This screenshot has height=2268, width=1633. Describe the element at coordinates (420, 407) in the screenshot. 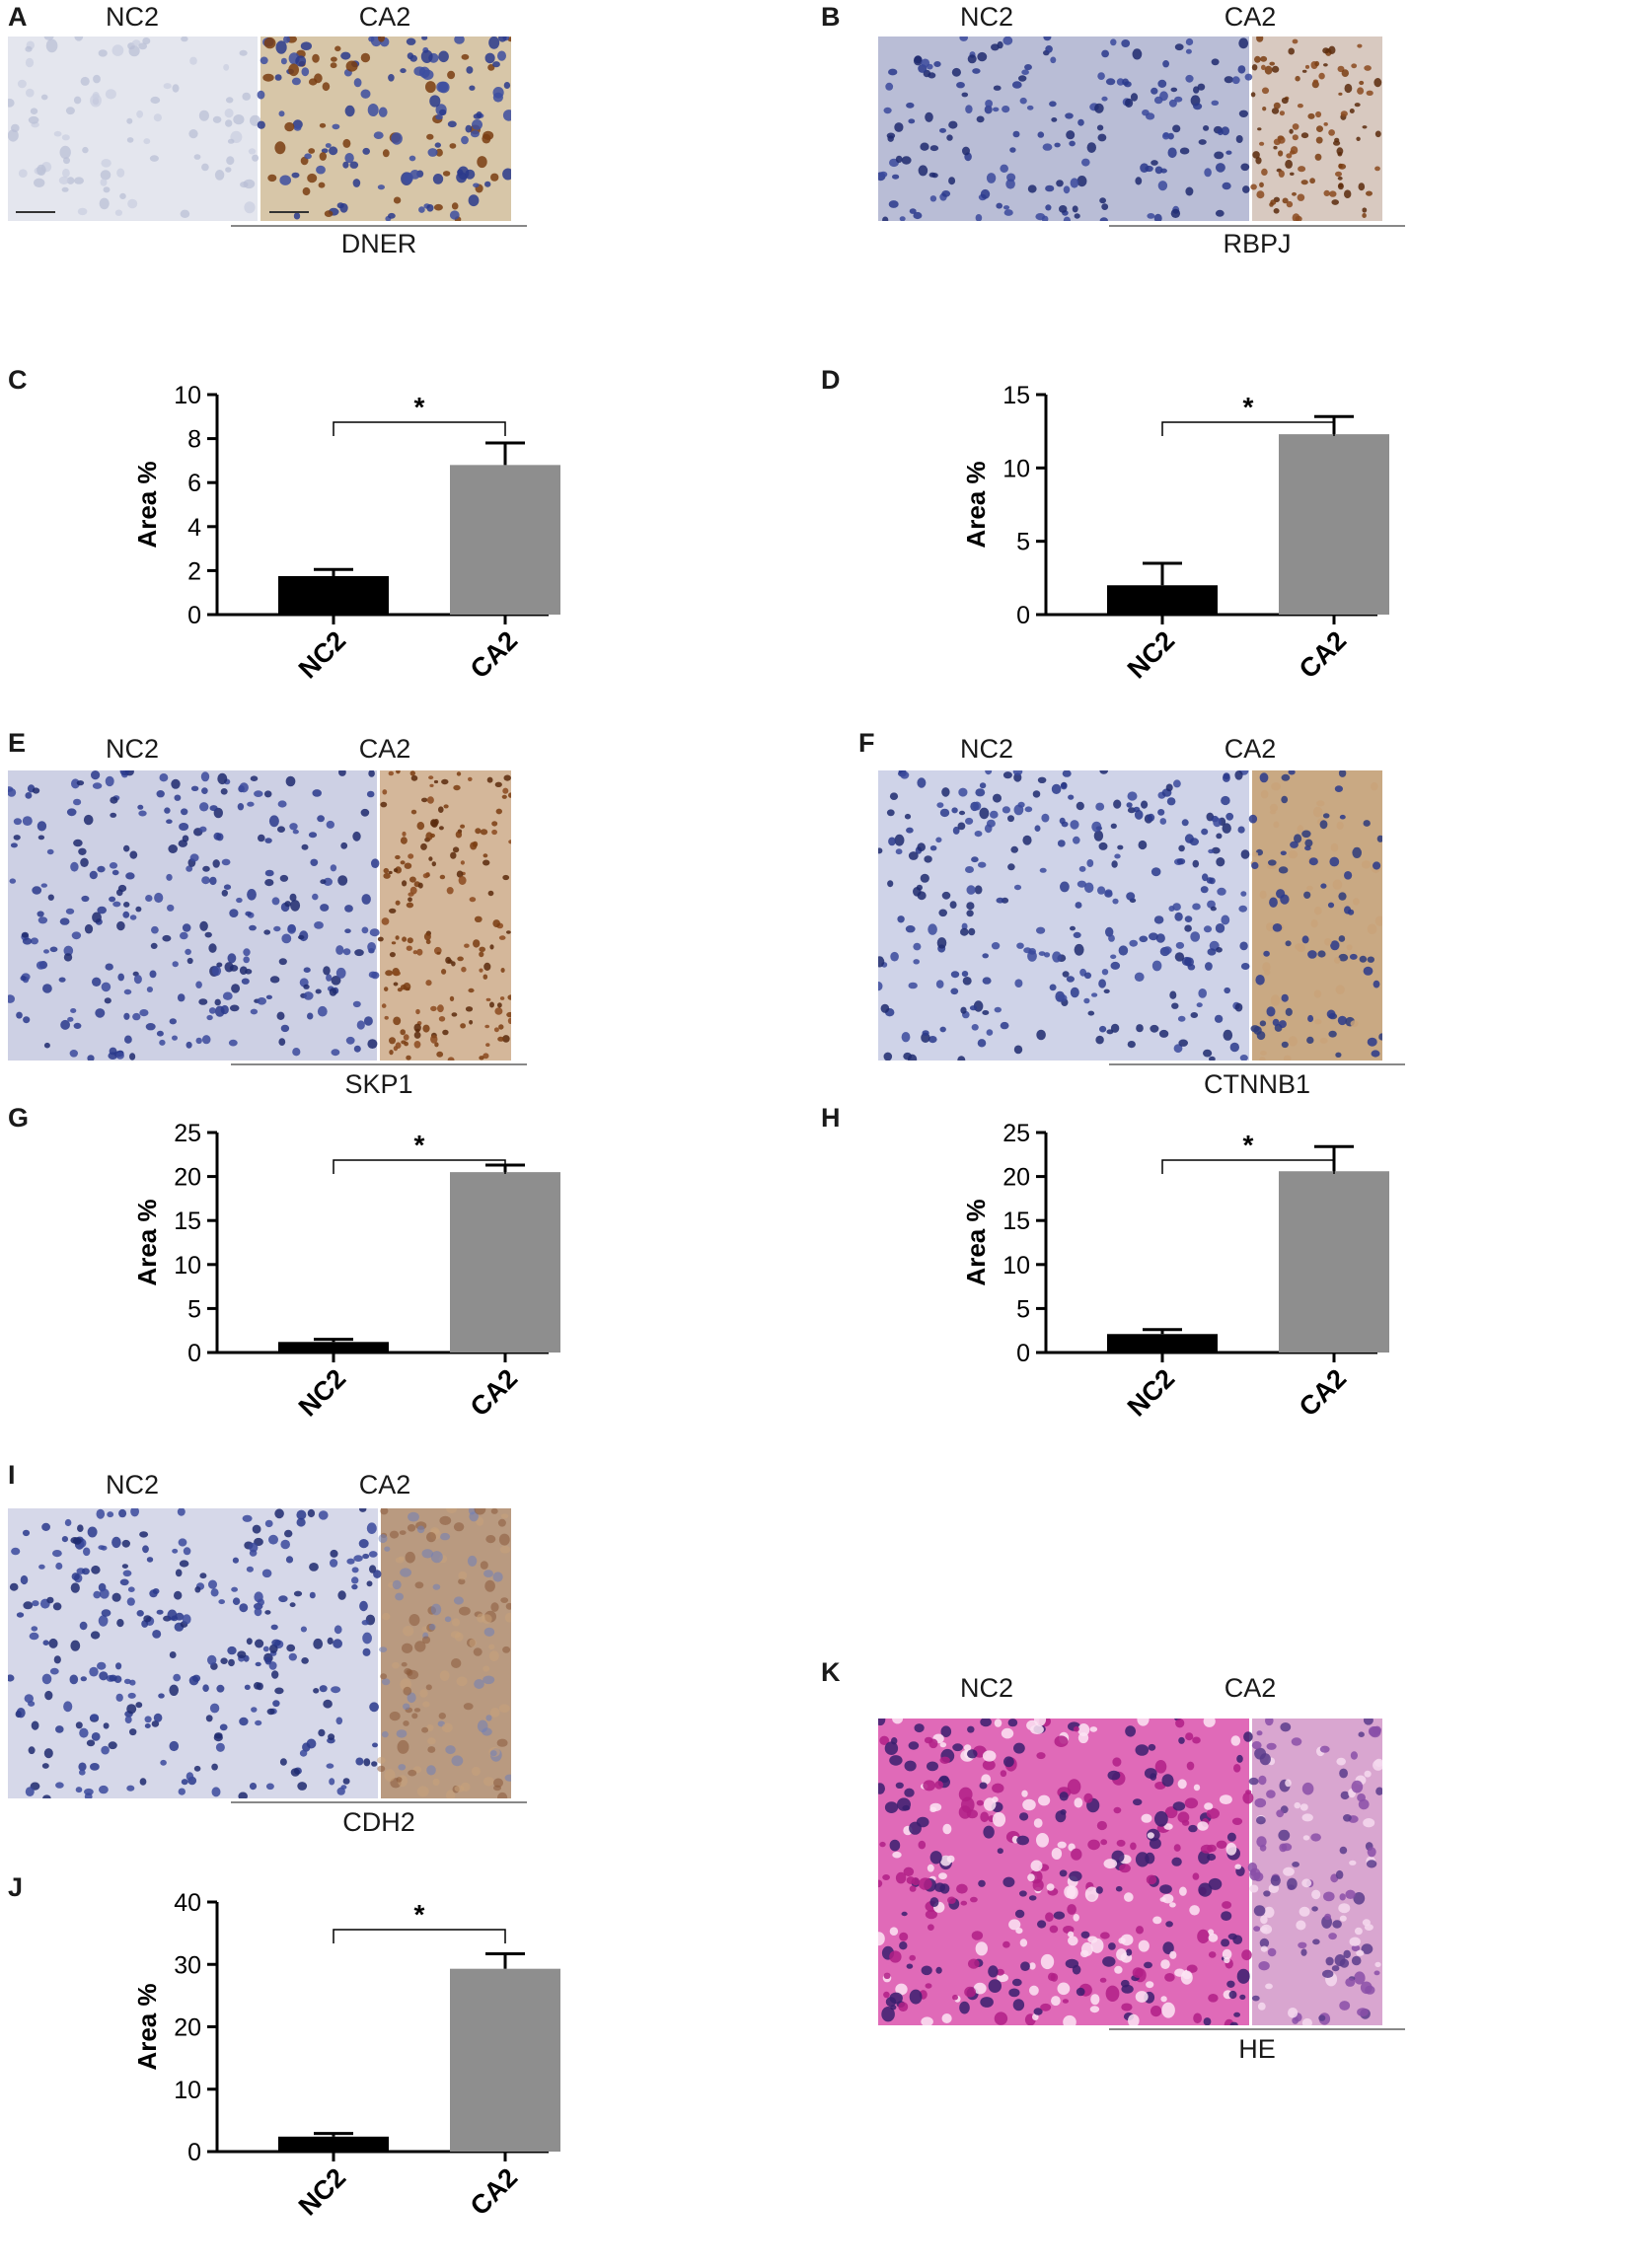

I see `significance-star: *` at that location.